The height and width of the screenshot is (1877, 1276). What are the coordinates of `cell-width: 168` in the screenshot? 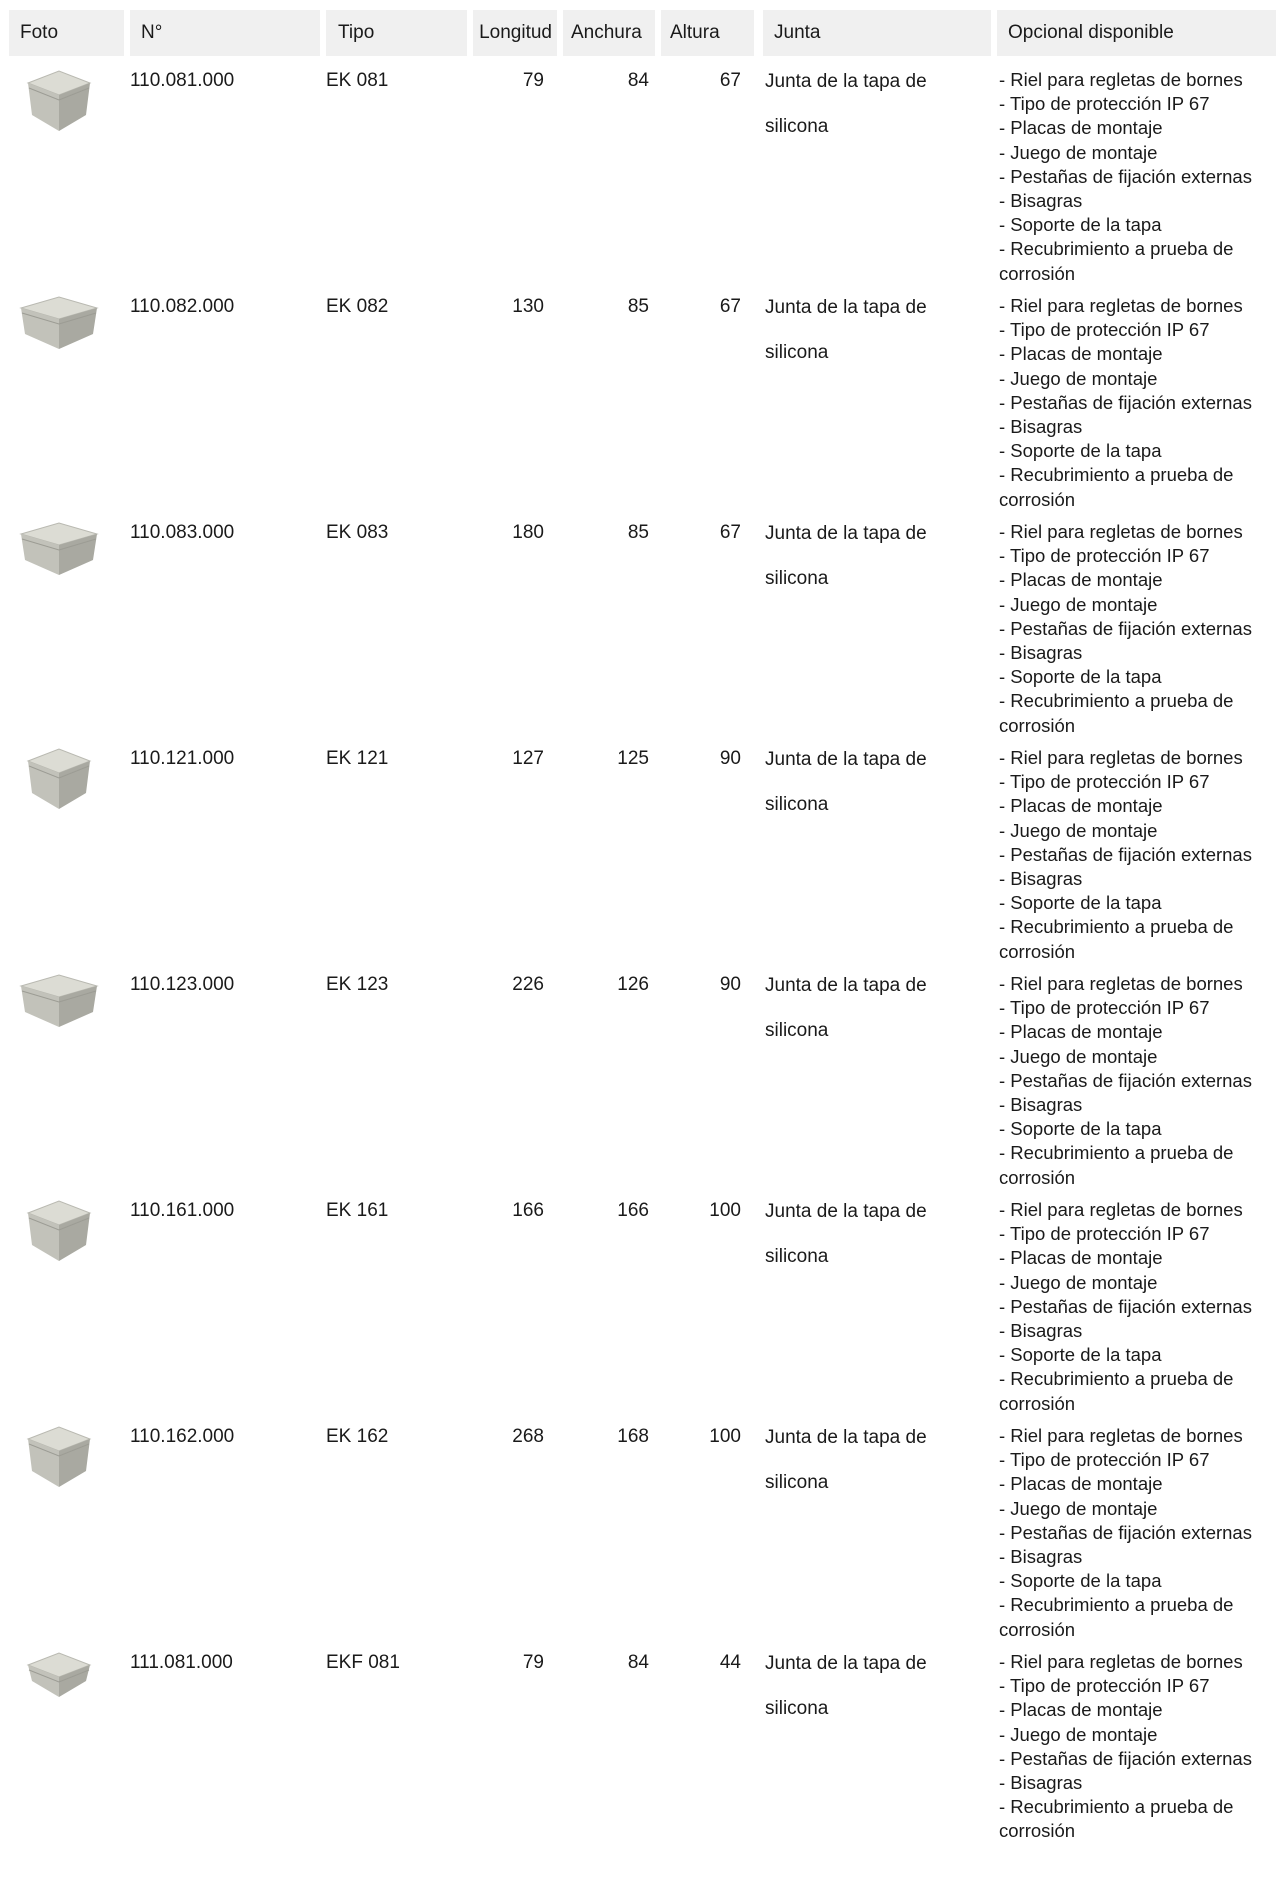 It's located at (633, 1436).